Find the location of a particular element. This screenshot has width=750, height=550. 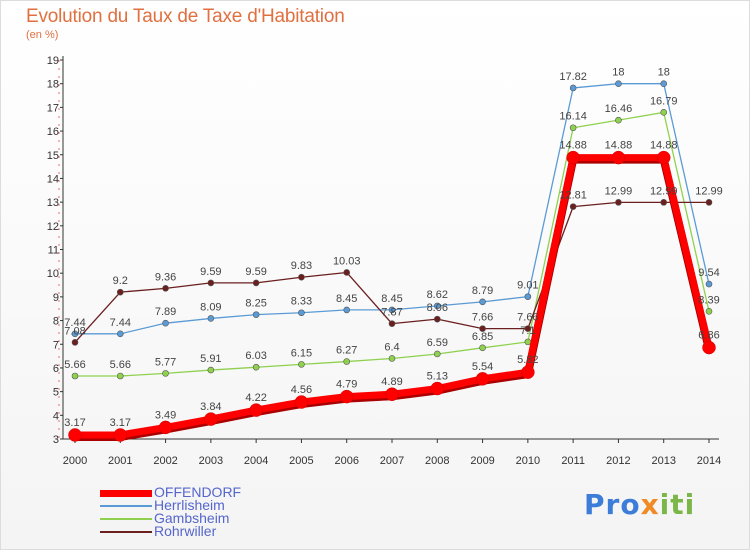

data-label-gambsheim: 16.46 is located at coordinates (619, 109).